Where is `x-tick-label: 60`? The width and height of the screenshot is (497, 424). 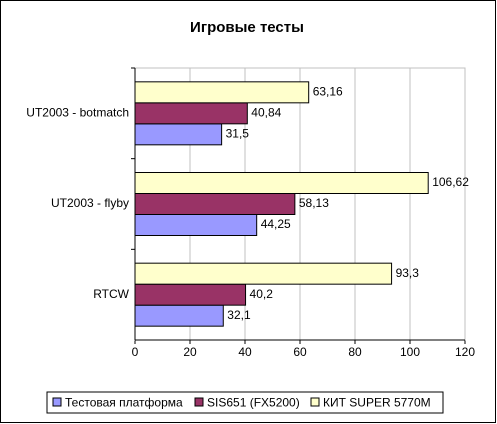
x-tick-label: 60 is located at coordinates (300, 352).